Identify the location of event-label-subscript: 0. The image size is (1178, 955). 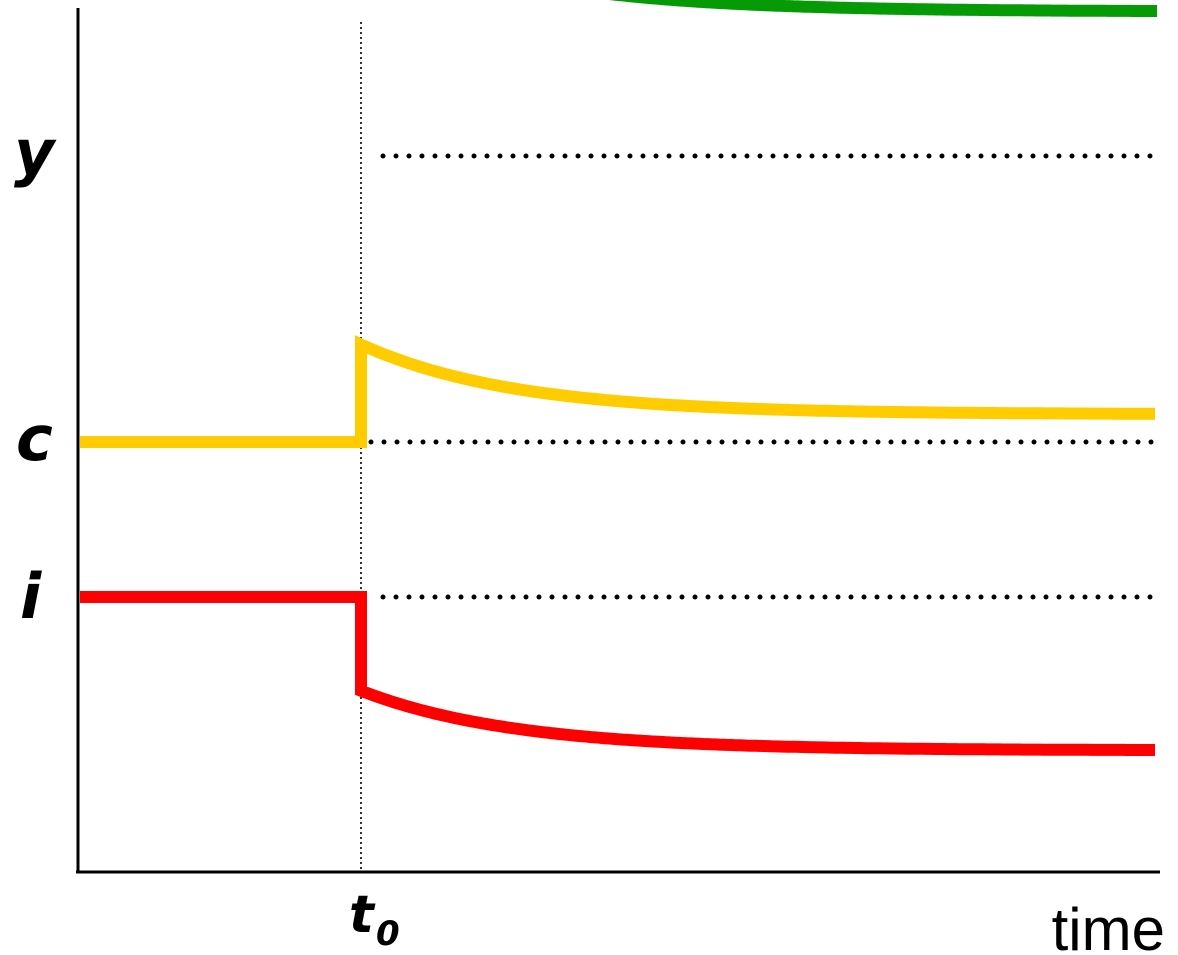
(388, 934).